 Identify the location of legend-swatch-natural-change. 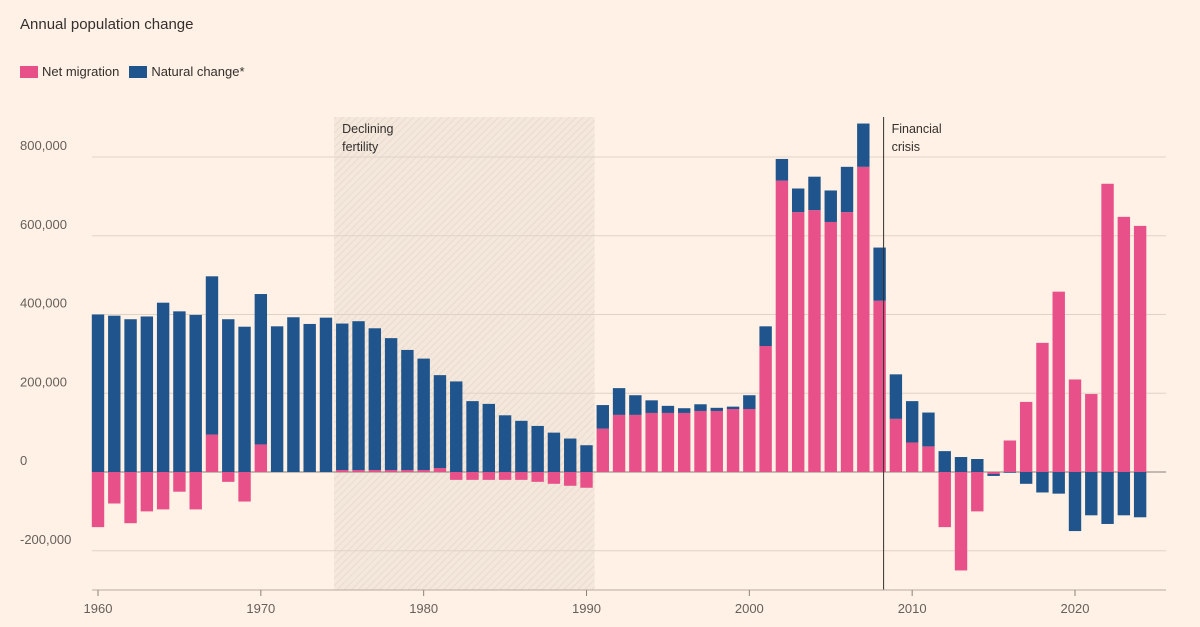
(138, 71).